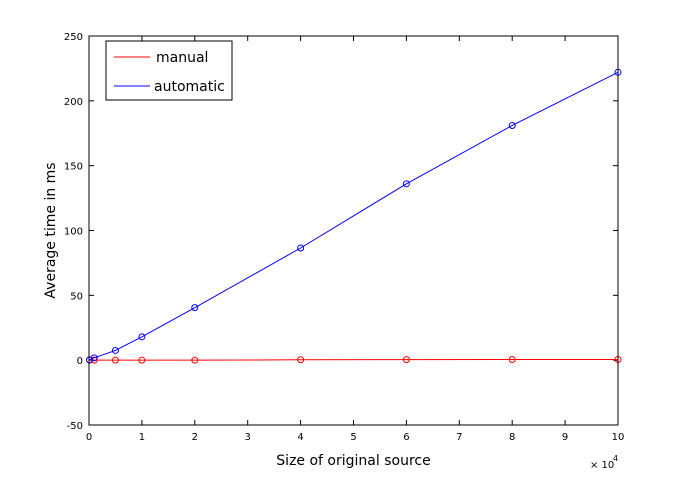  I want to click on y-axis-label: Average time in ms, so click(51, 230).